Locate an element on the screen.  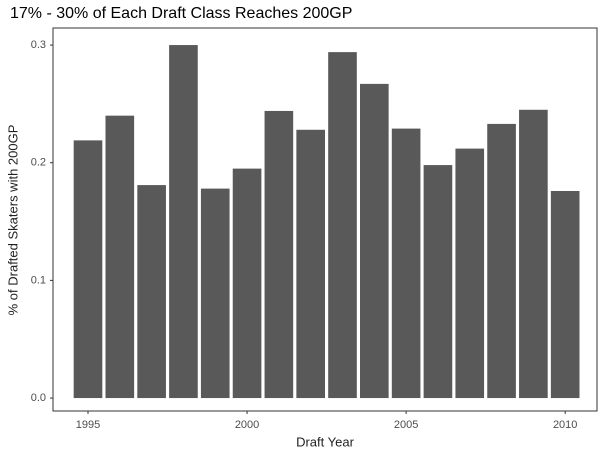
x-tick-label: 2005 is located at coordinates (406, 425).